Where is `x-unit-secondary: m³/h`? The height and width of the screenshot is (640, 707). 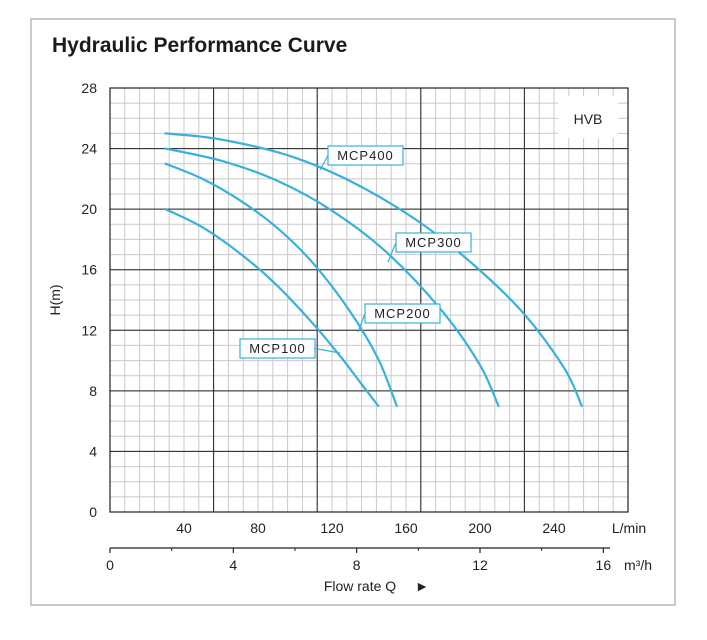 x-unit-secondary: m³/h is located at coordinates (638, 565).